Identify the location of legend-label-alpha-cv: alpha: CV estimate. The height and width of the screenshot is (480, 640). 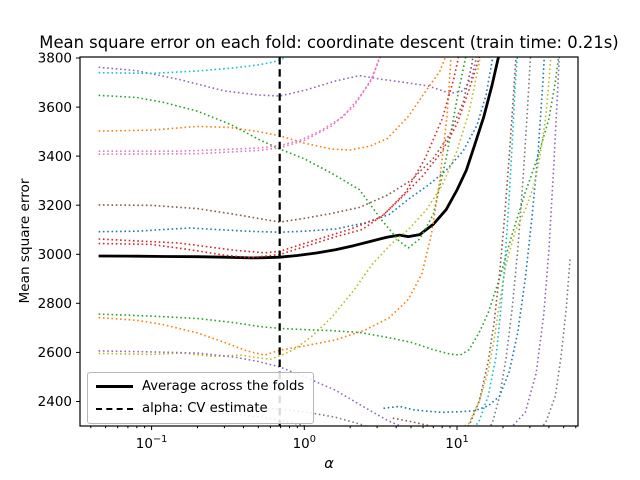
(205, 408).